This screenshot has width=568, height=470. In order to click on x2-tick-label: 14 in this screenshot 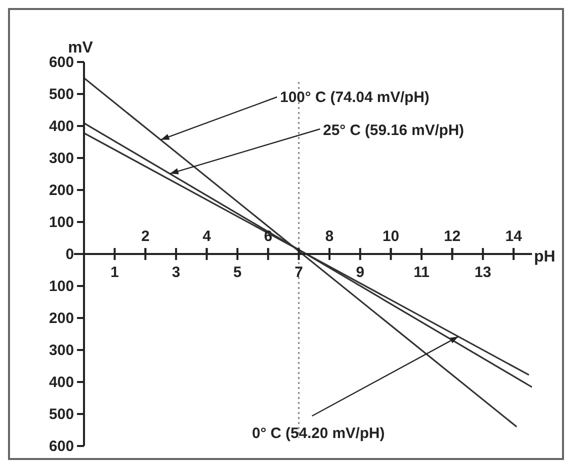, I will do `click(514, 237)`.